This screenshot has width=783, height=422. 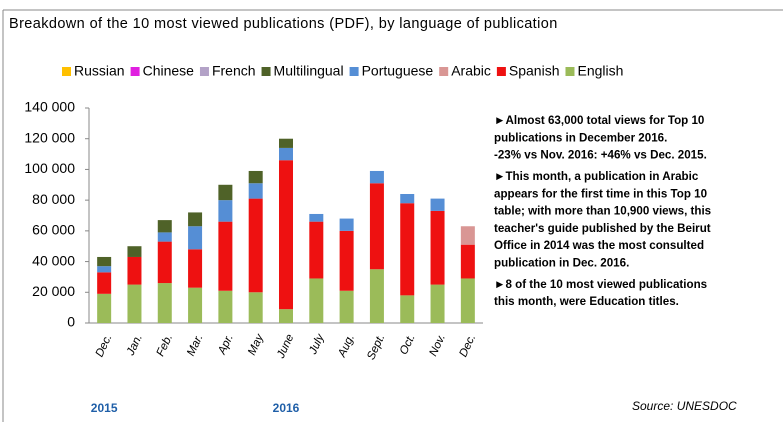 What do you see at coordinates (165, 345) in the screenshot?
I see `x-tick-label: Feb.` at bounding box center [165, 345].